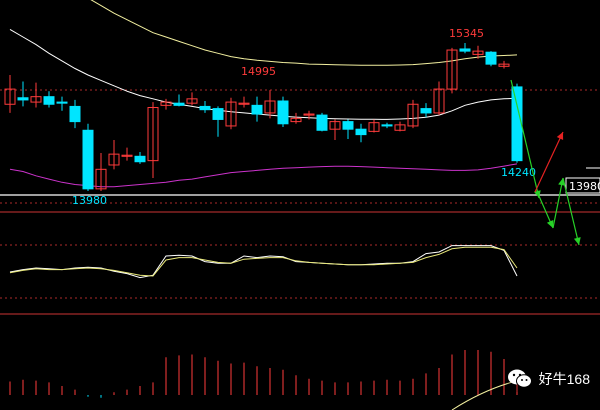 The height and width of the screenshot is (410, 600). Describe the element at coordinates (304, 33) in the screenshot. I see `upper-band-line` at that location.